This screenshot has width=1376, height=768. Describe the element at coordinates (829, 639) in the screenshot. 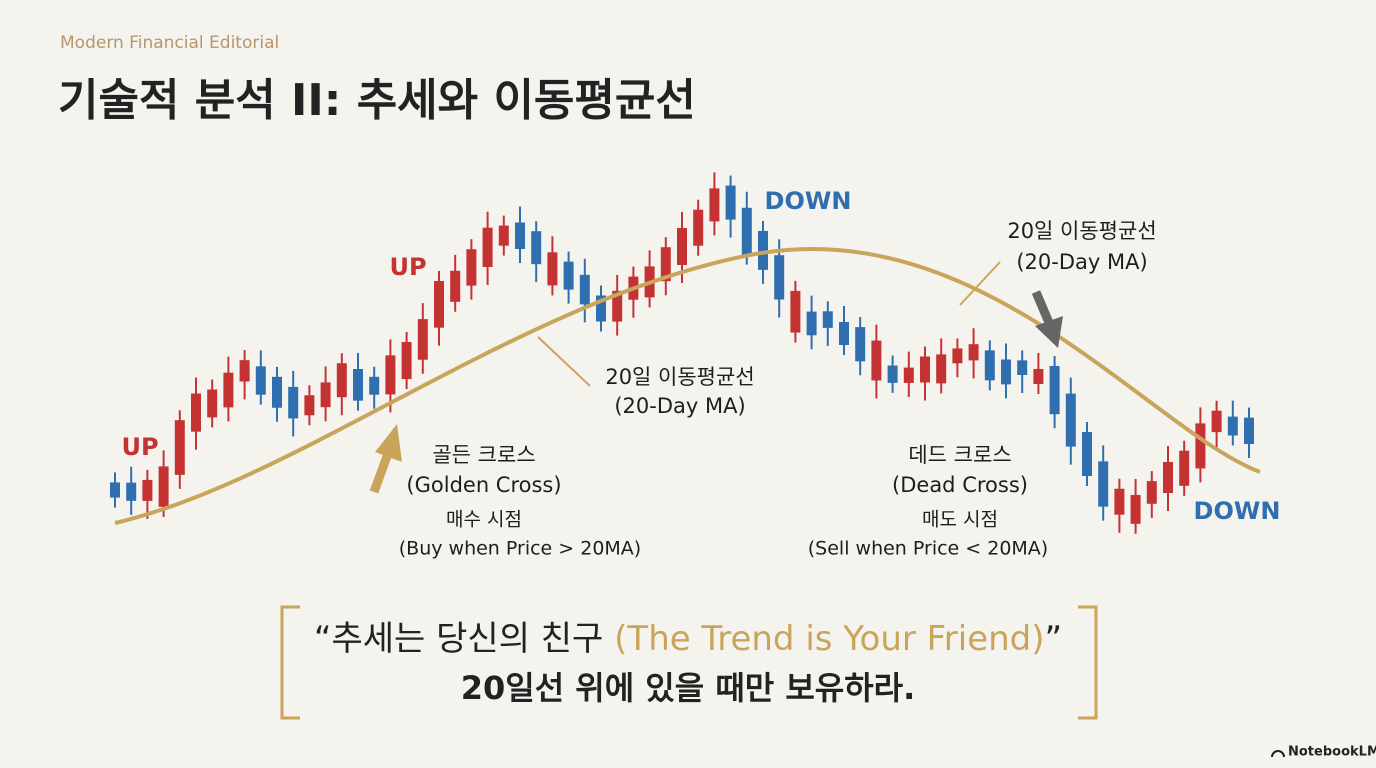

I see `quote-english: (The Trend is Your Friend)` at that location.